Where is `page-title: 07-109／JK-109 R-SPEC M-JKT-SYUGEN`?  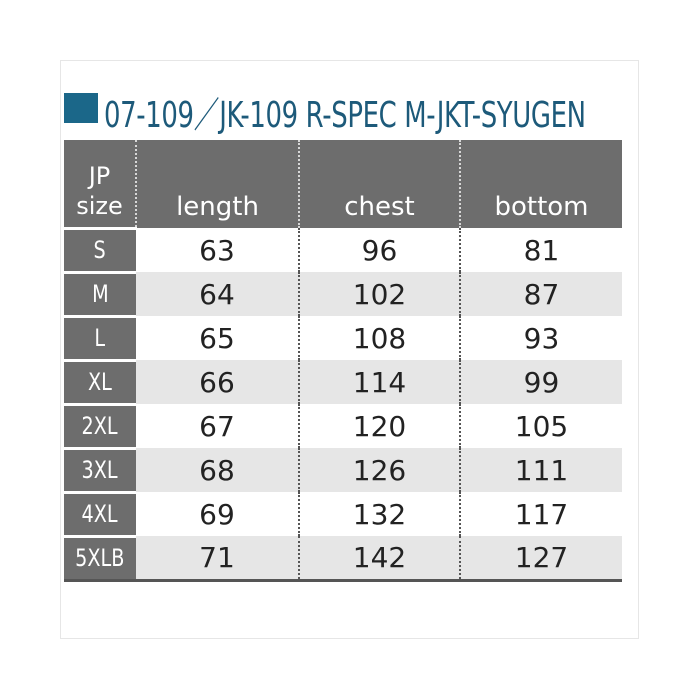 page-title: 07-109／JK-109 R-SPEC M-JKT-SYUGEN is located at coordinates (345, 115).